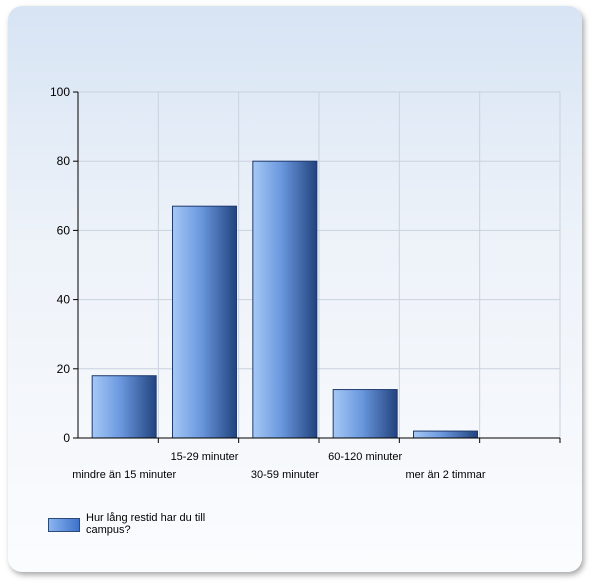 This screenshot has width=592, height=582. What do you see at coordinates (124, 475) in the screenshot?
I see `x-category-label: mindre än 15 minuter` at bounding box center [124, 475].